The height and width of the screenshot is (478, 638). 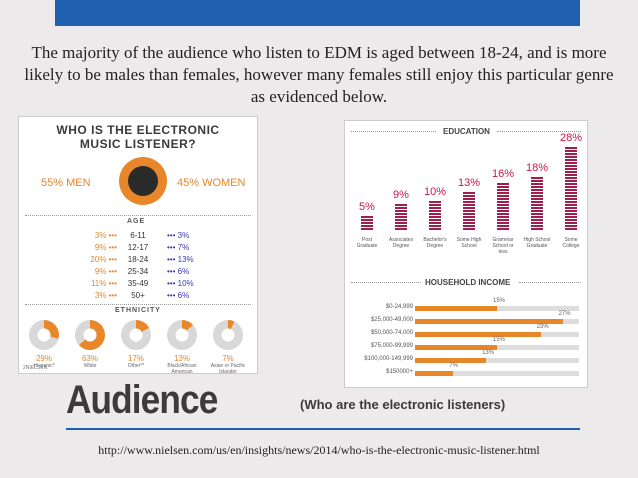 What do you see at coordinates (228, 358) in the screenshot?
I see `ethnicity-pct: 7%` at bounding box center [228, 358].